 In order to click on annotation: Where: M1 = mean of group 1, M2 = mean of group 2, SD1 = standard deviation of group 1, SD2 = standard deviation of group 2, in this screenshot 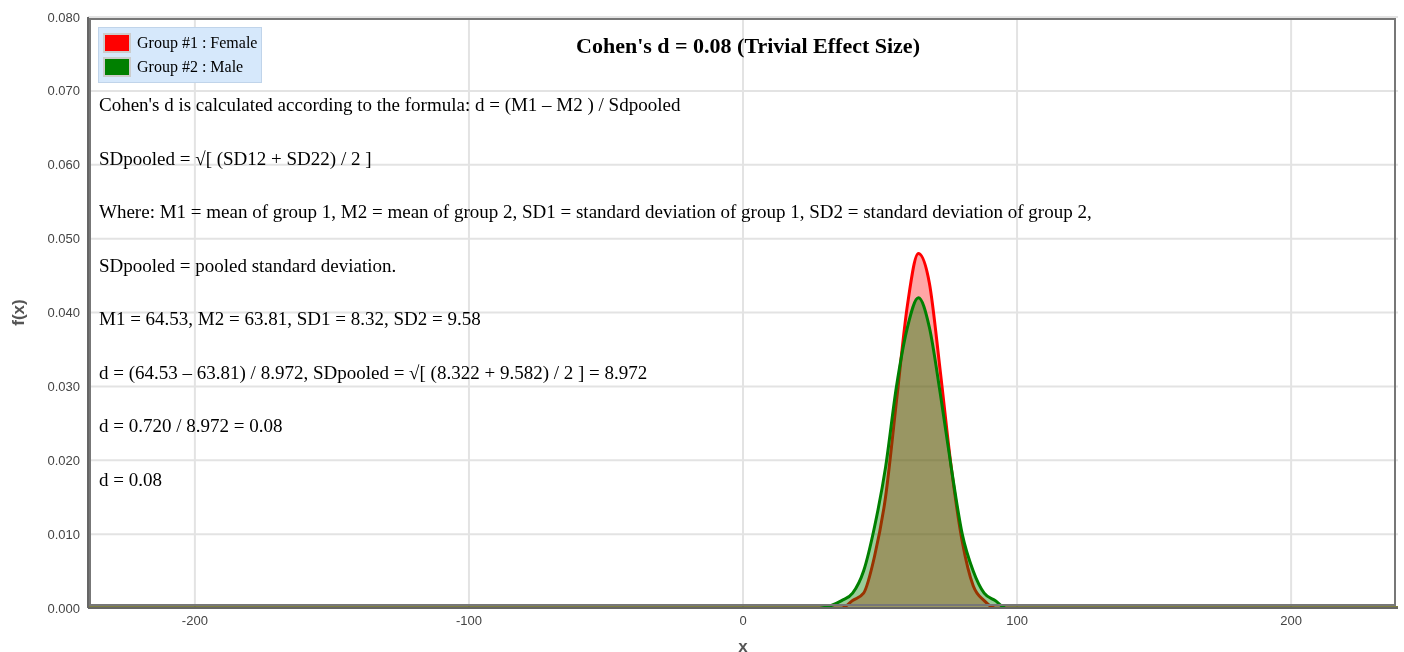, I will do `click(595, 212)`.